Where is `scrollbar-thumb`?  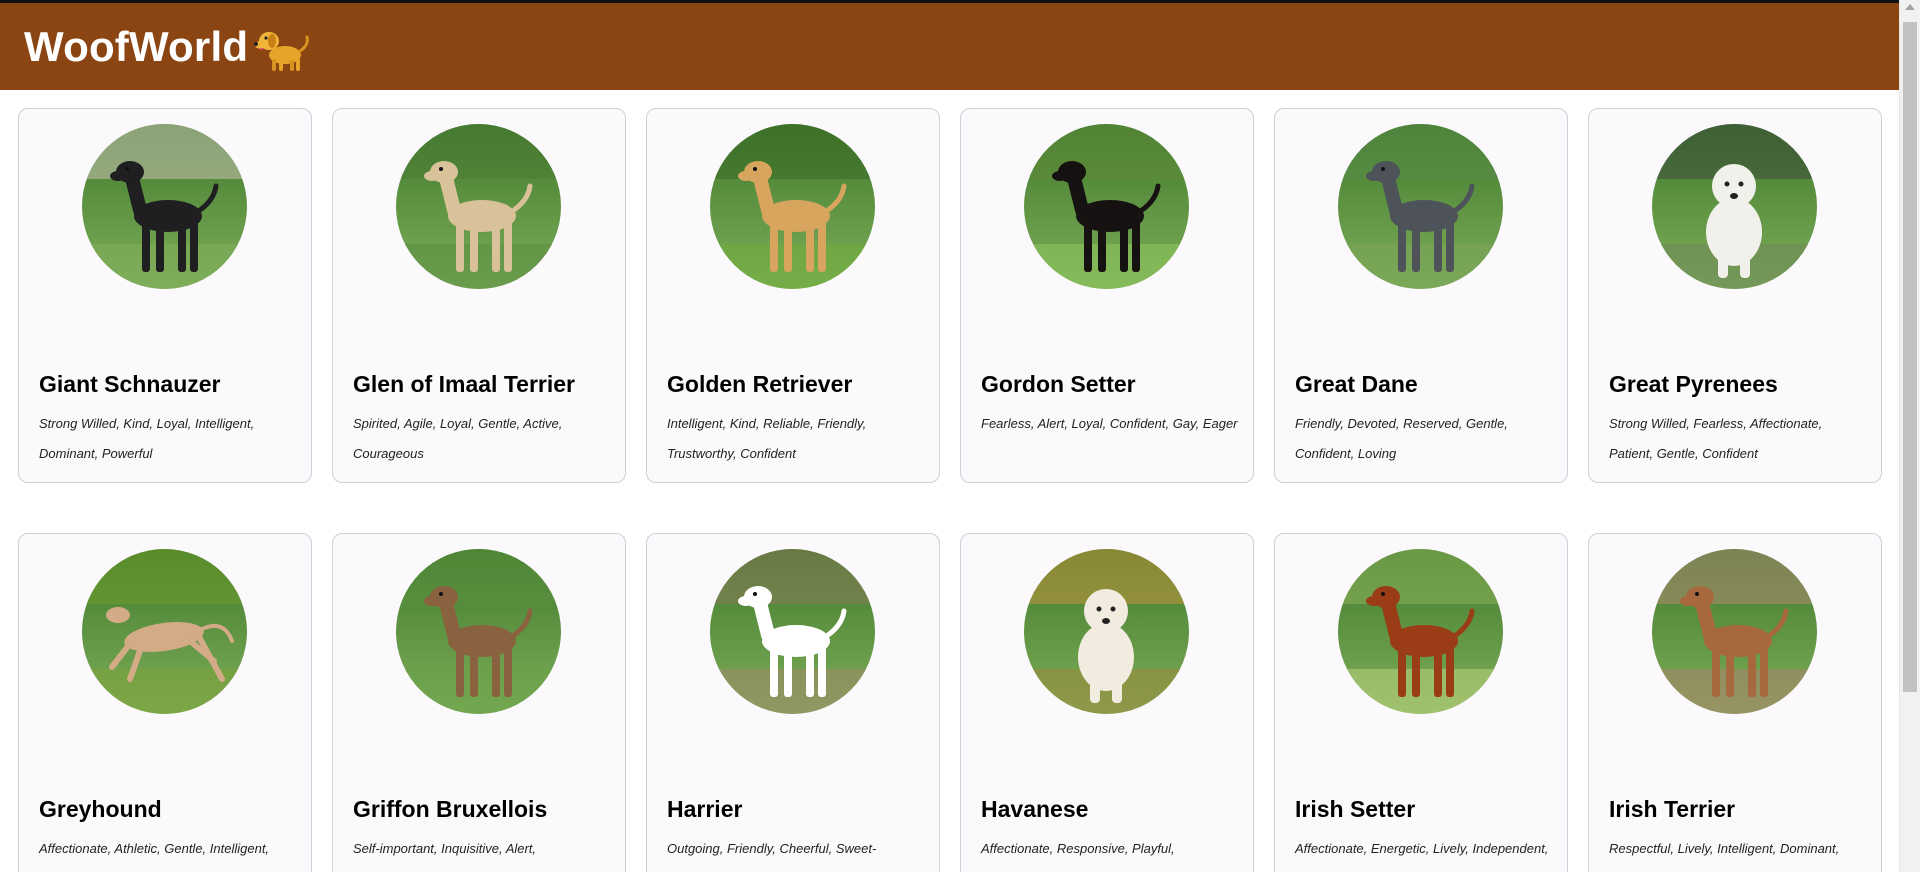
scrollbar-thumb is located at coordinates (1910, 357).